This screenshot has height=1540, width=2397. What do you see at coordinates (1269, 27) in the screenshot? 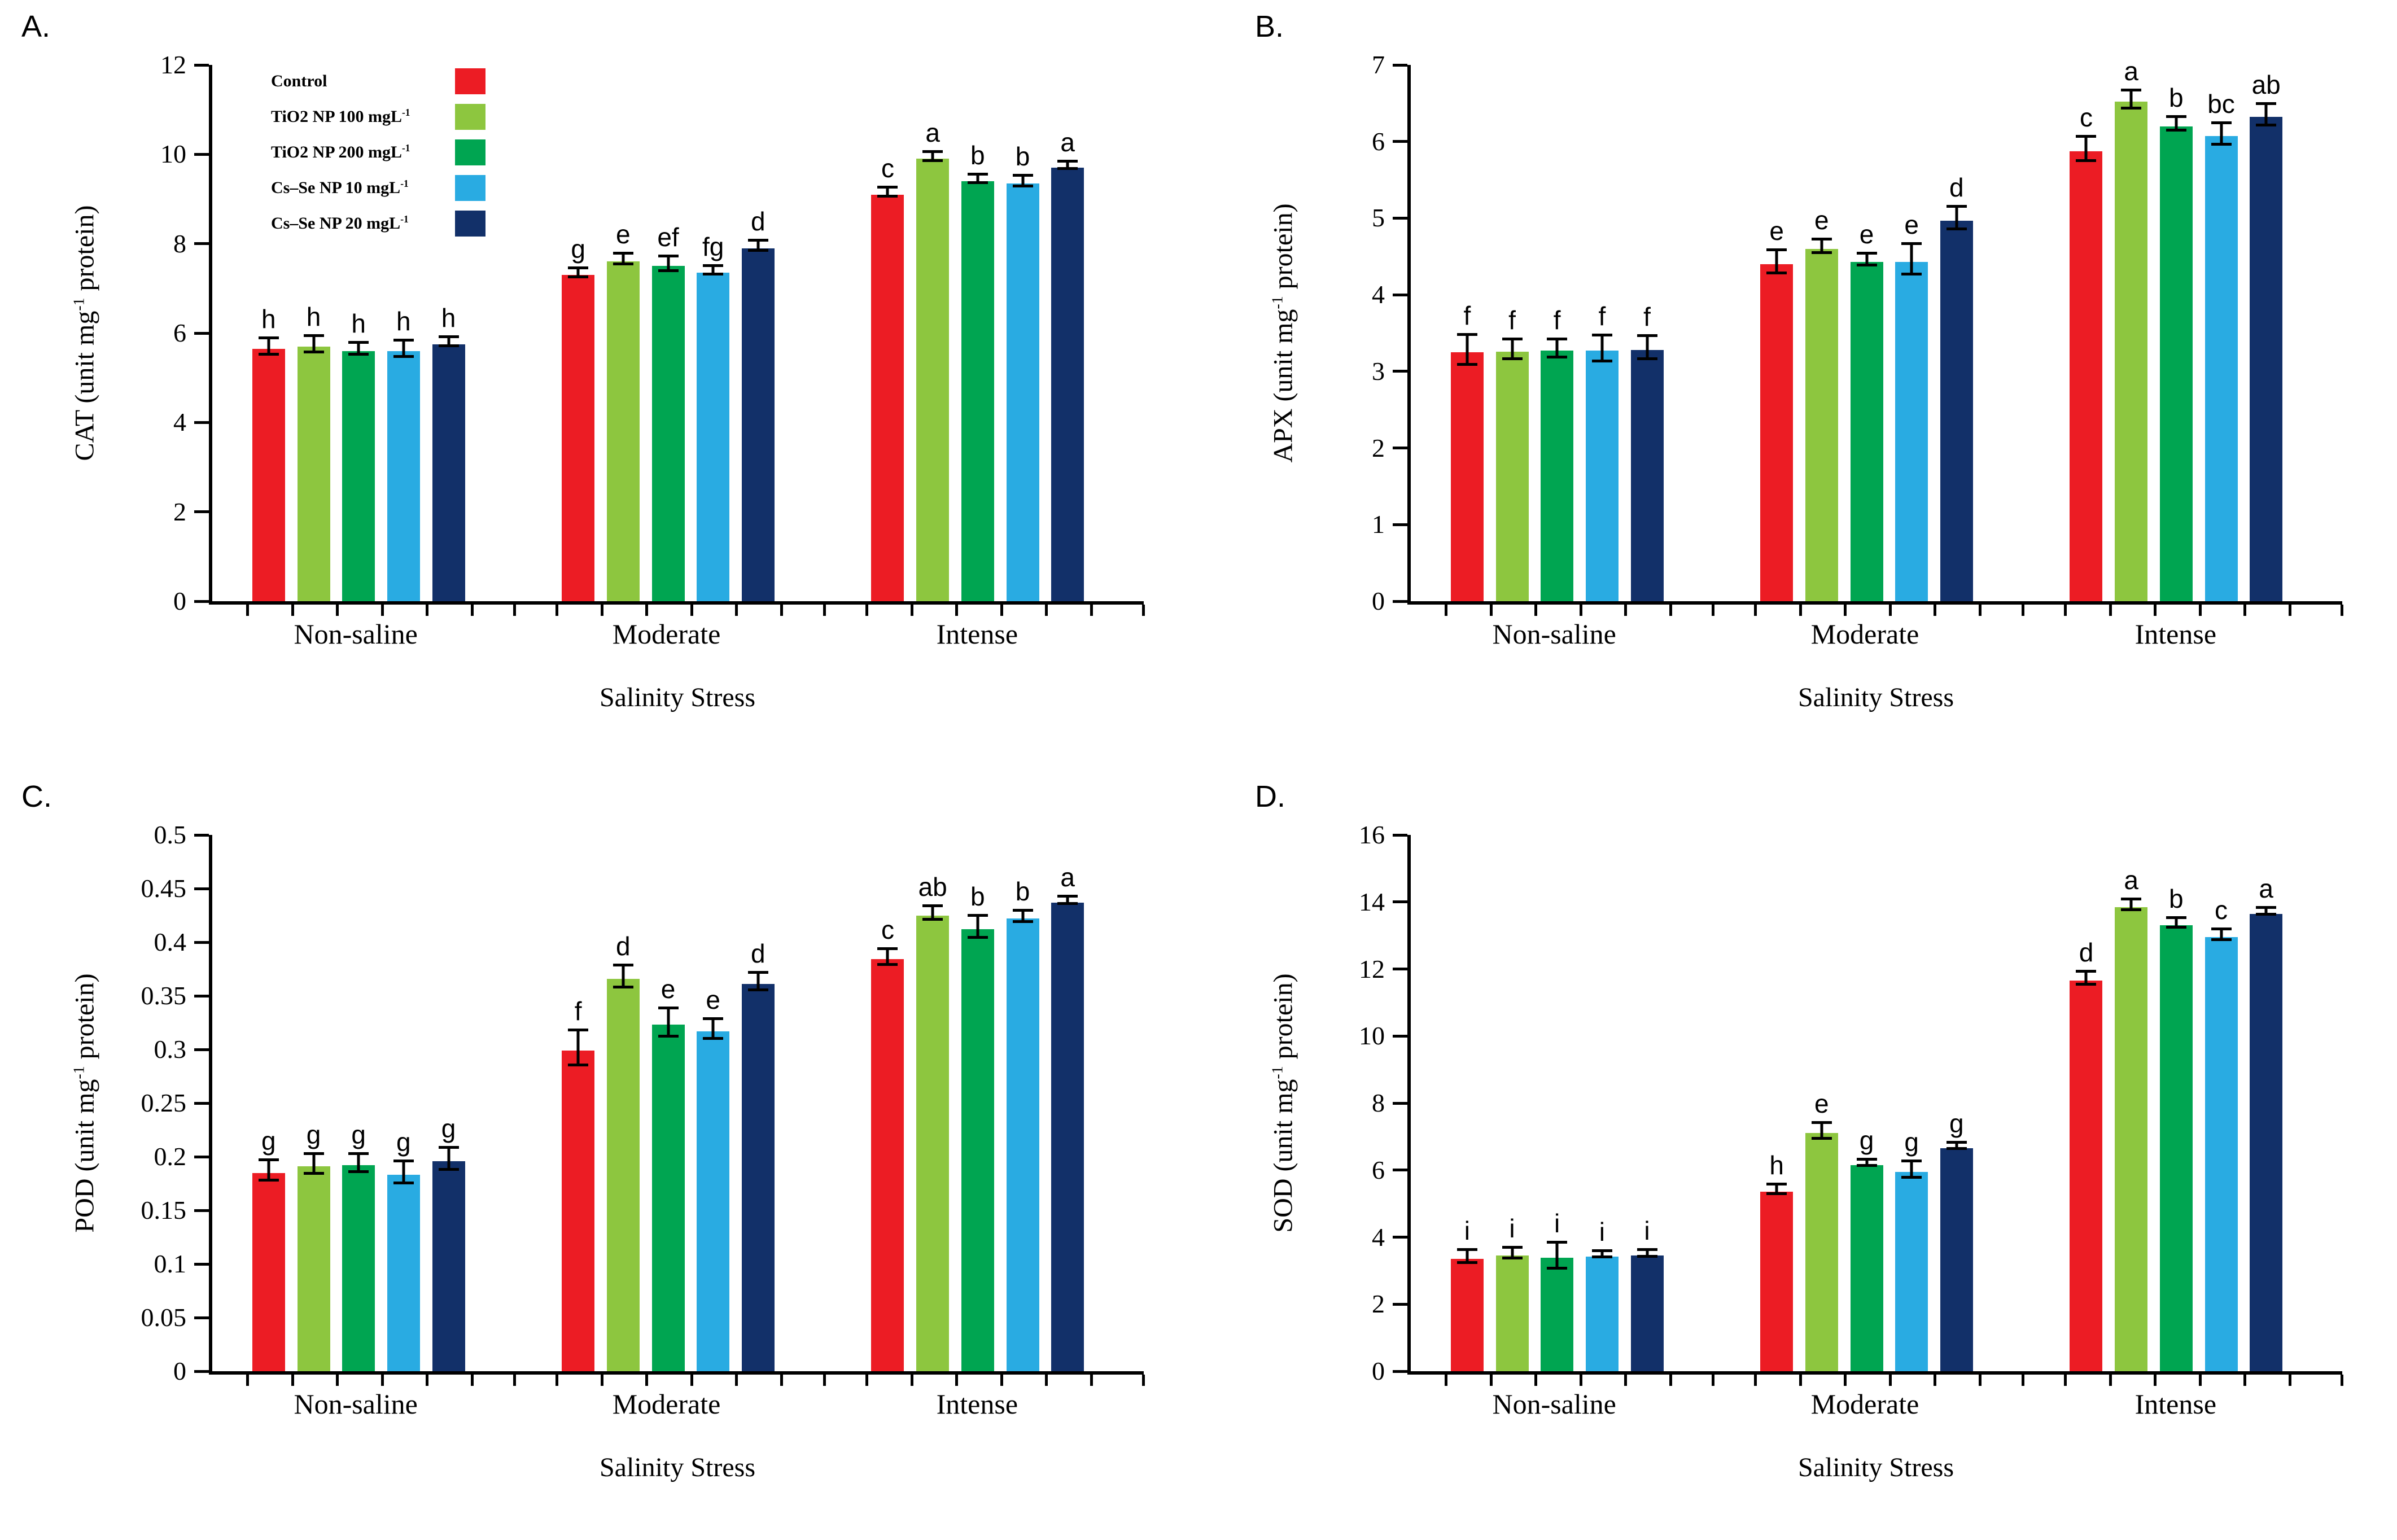
I see `panel-label: B.` at bounding box center [1269, 27].